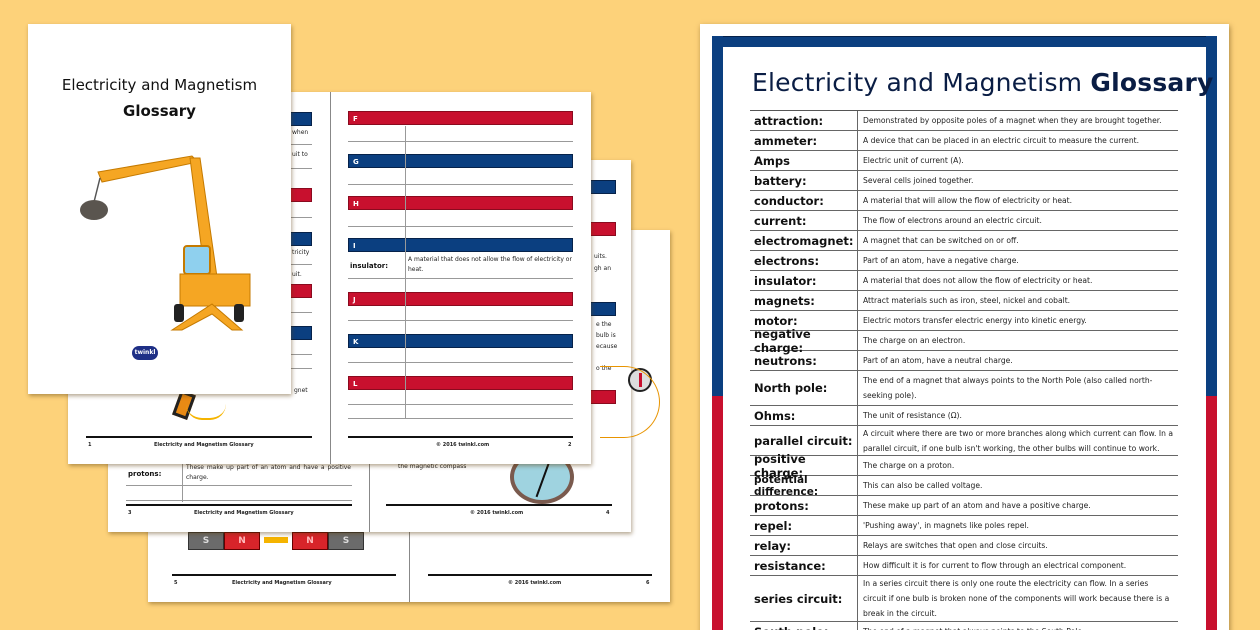  Describe the element at coordinates (159, 111) in the screenshot. I see `cover-subtitle: Glossary` at that location.